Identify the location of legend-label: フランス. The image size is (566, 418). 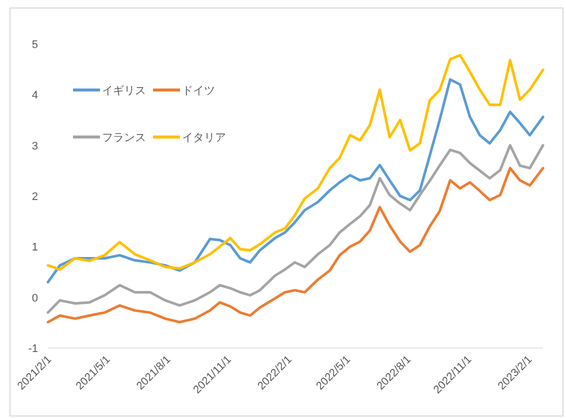
(124, 138).